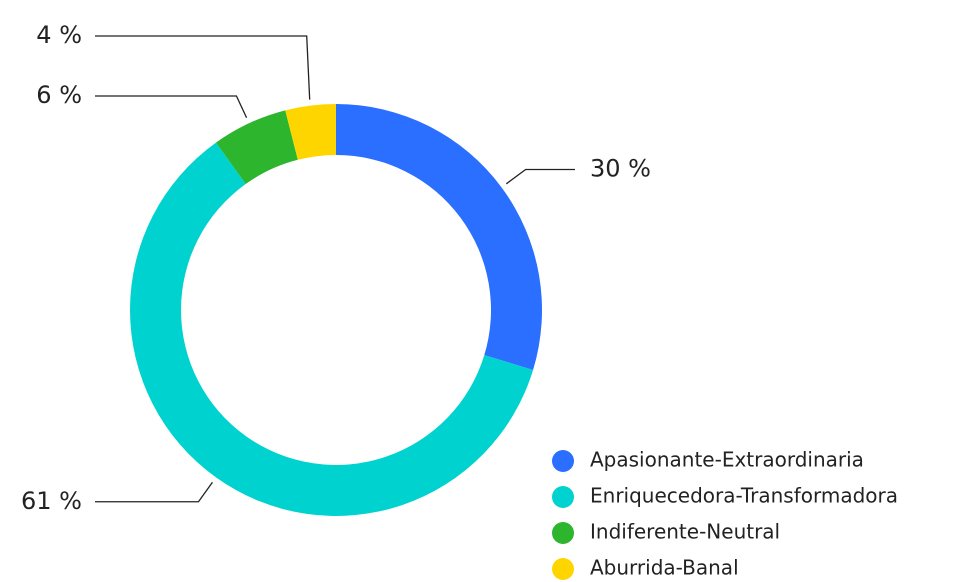 The width and height of the screenshot is (974, 582). Describe the element at coordinates (727, 460) in the screenshot. I see `legend-label: Apasionante-Extraordinaria` at that location.